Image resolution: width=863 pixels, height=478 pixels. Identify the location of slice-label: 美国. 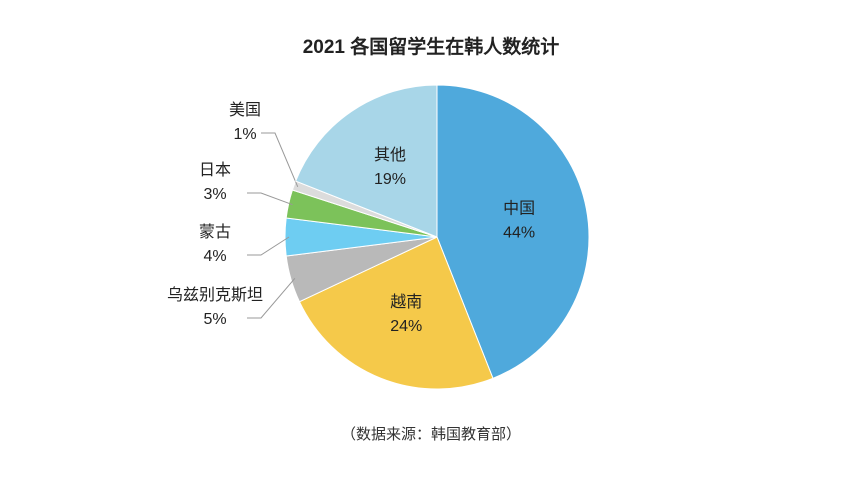
(245, 110).